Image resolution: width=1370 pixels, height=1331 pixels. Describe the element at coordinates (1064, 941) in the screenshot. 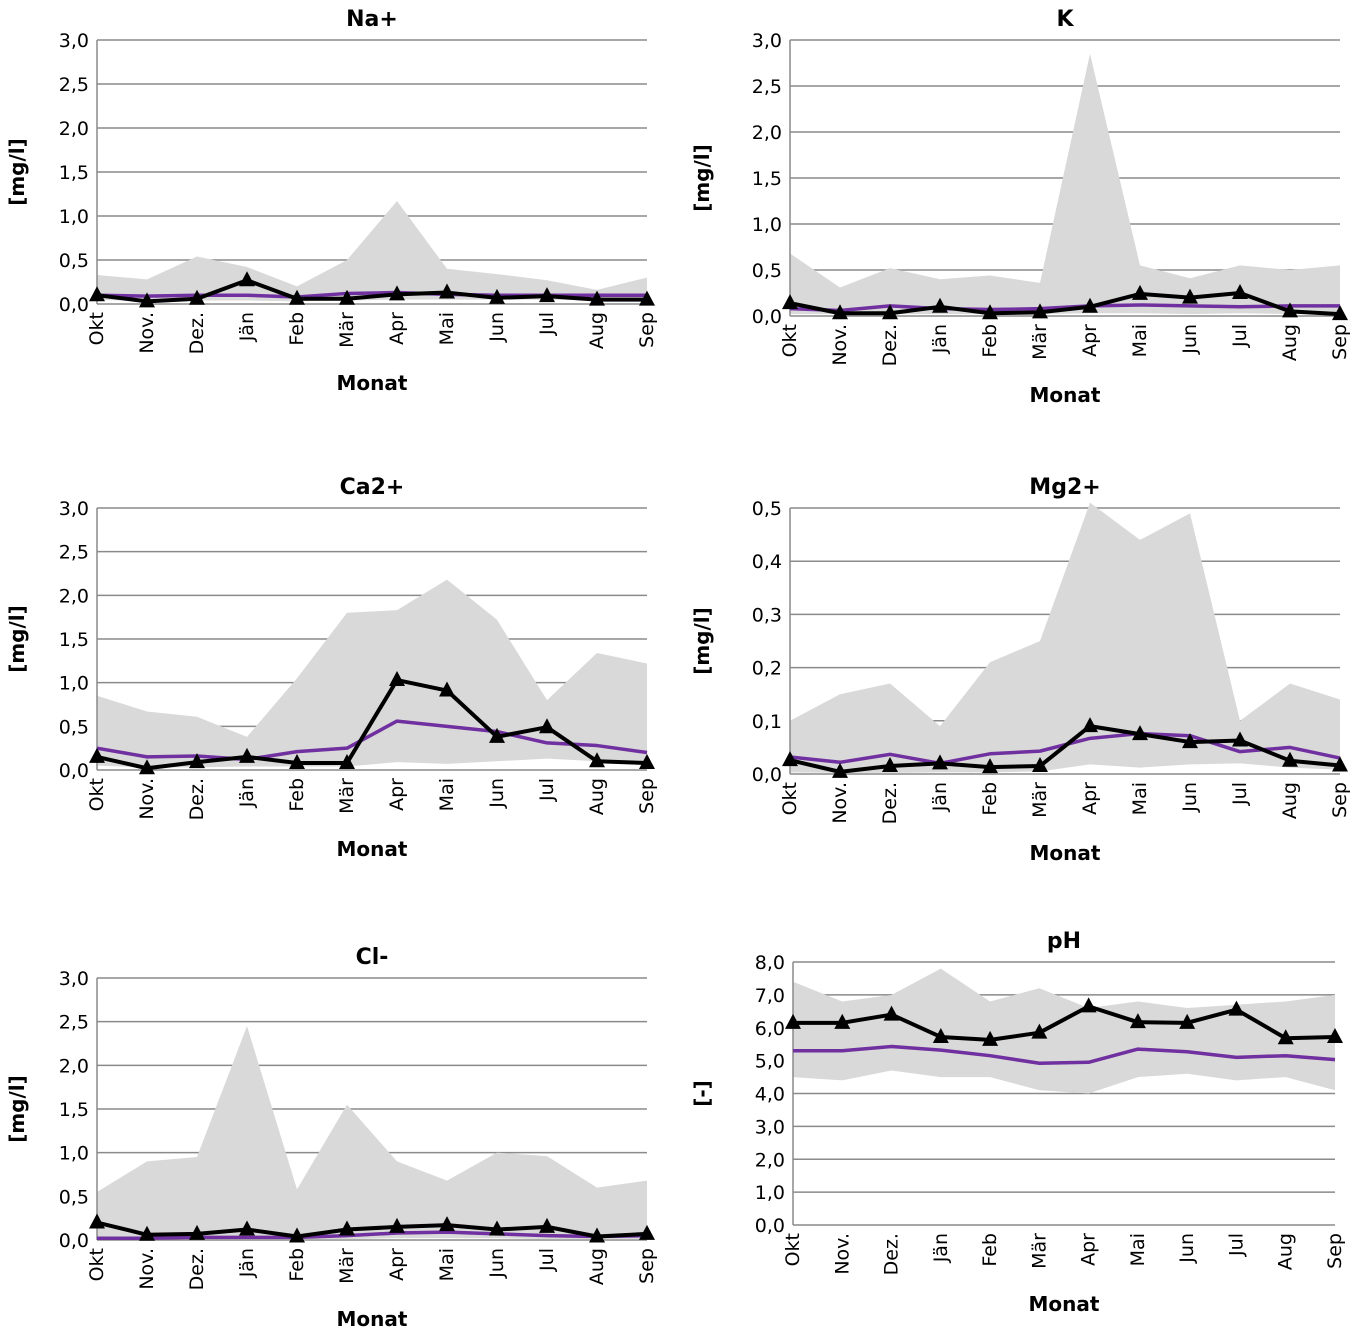

I see `chart-title: pH` at that location.